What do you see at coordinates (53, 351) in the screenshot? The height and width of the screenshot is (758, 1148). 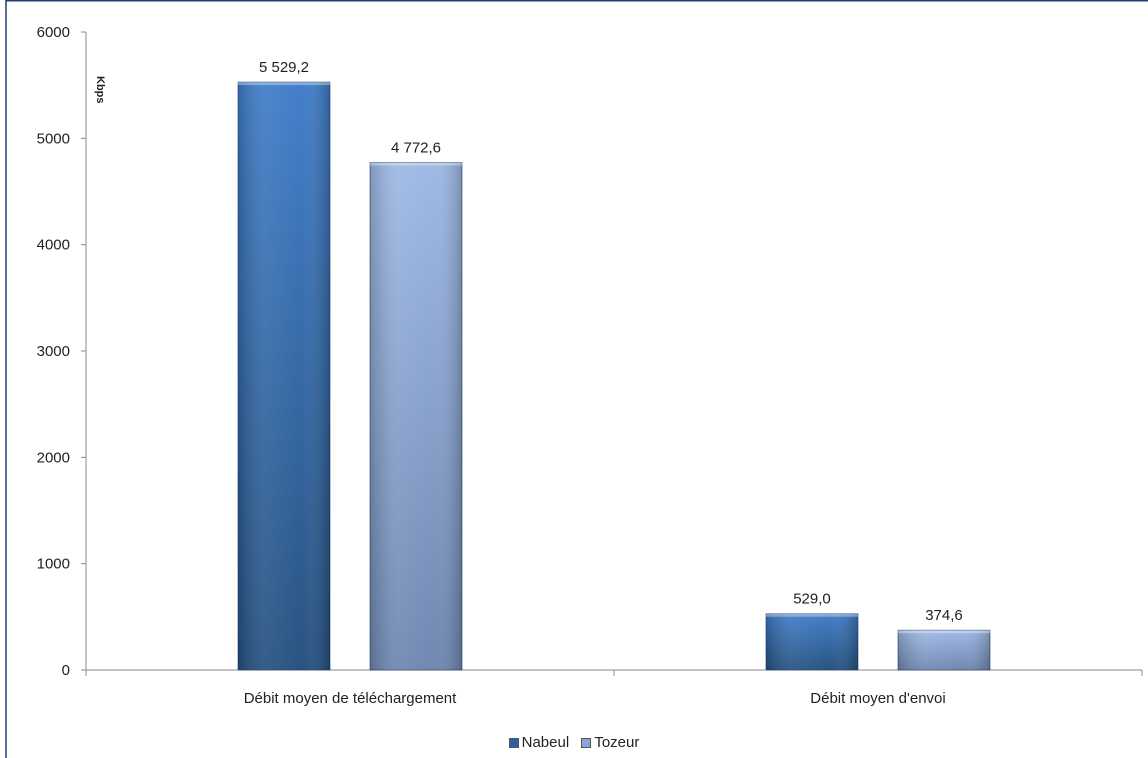 I see `y-tick-label: 3000` at bounding box center [53, 351].